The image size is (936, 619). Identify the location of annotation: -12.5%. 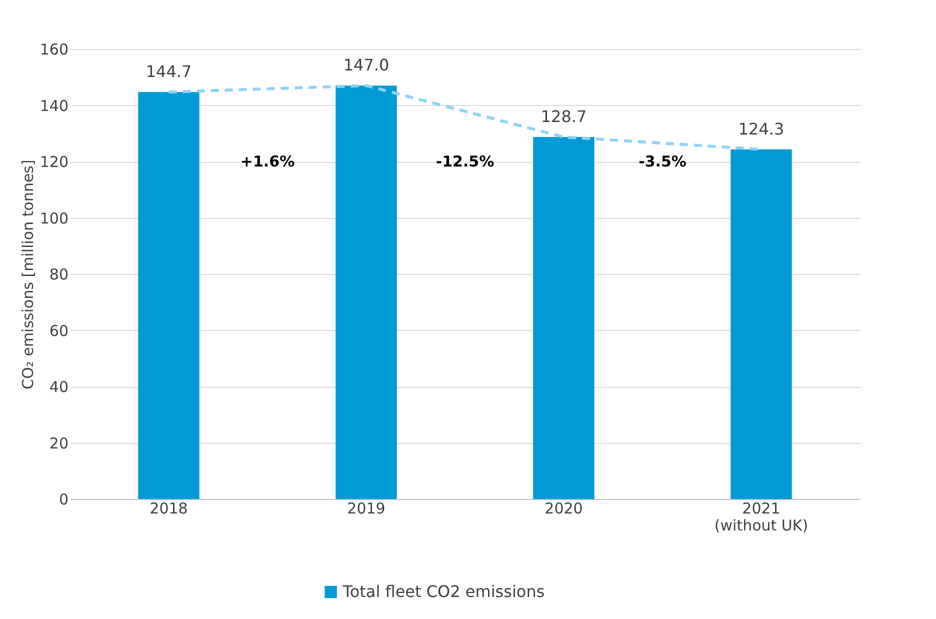
(465, 161).